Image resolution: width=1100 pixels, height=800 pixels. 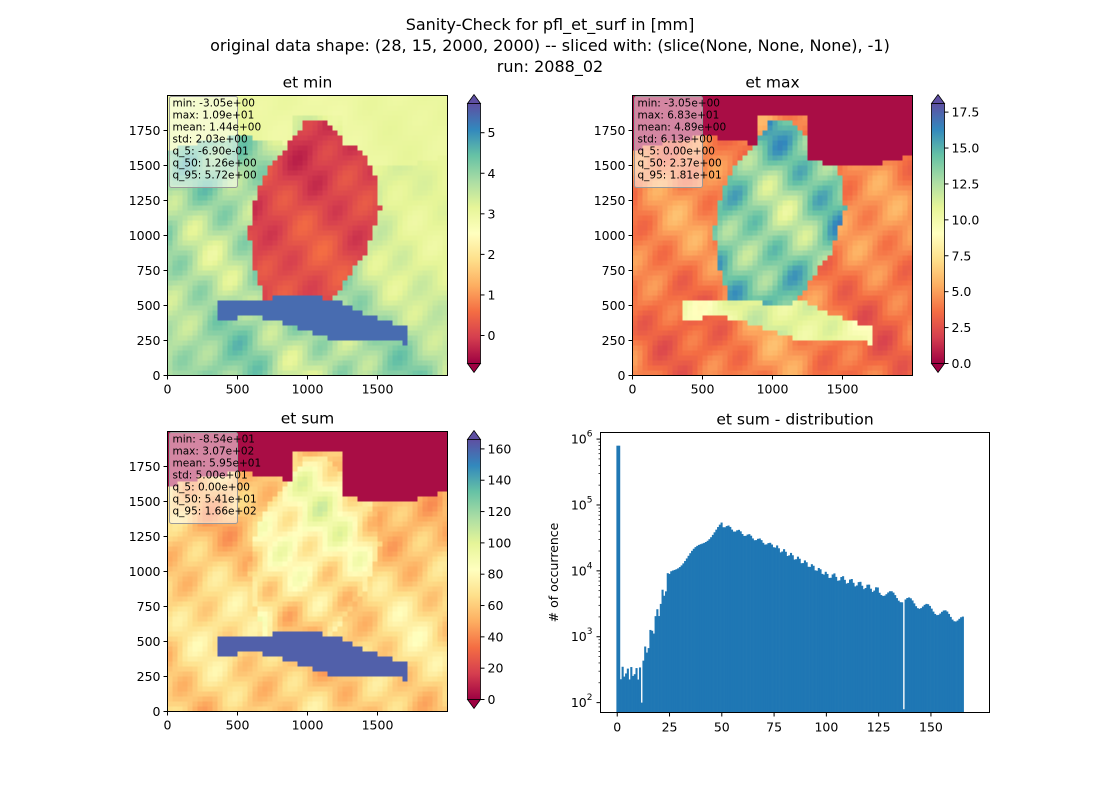 What do you see at coordinates (145, 235) in the screenshot?
I see `y-tick-label: 1000` at bounding box center [145, 235].